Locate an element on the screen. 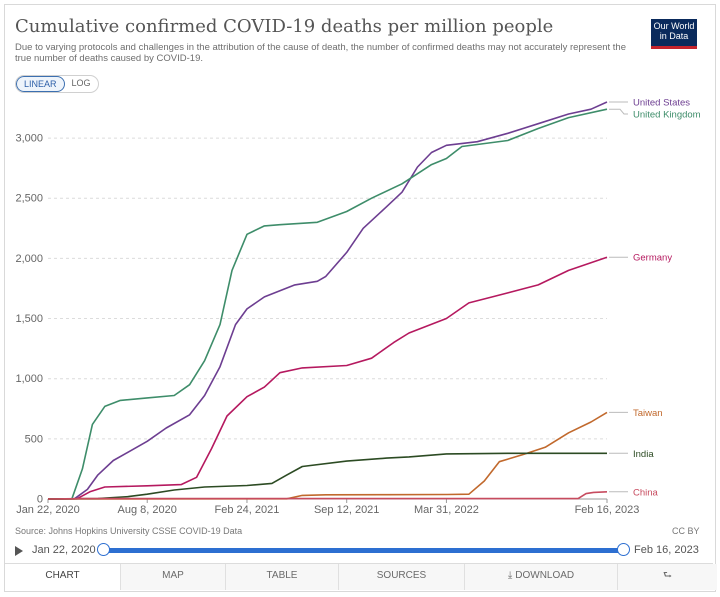  linear-scale-button: LINEAR is located at coordinates (40, 84).